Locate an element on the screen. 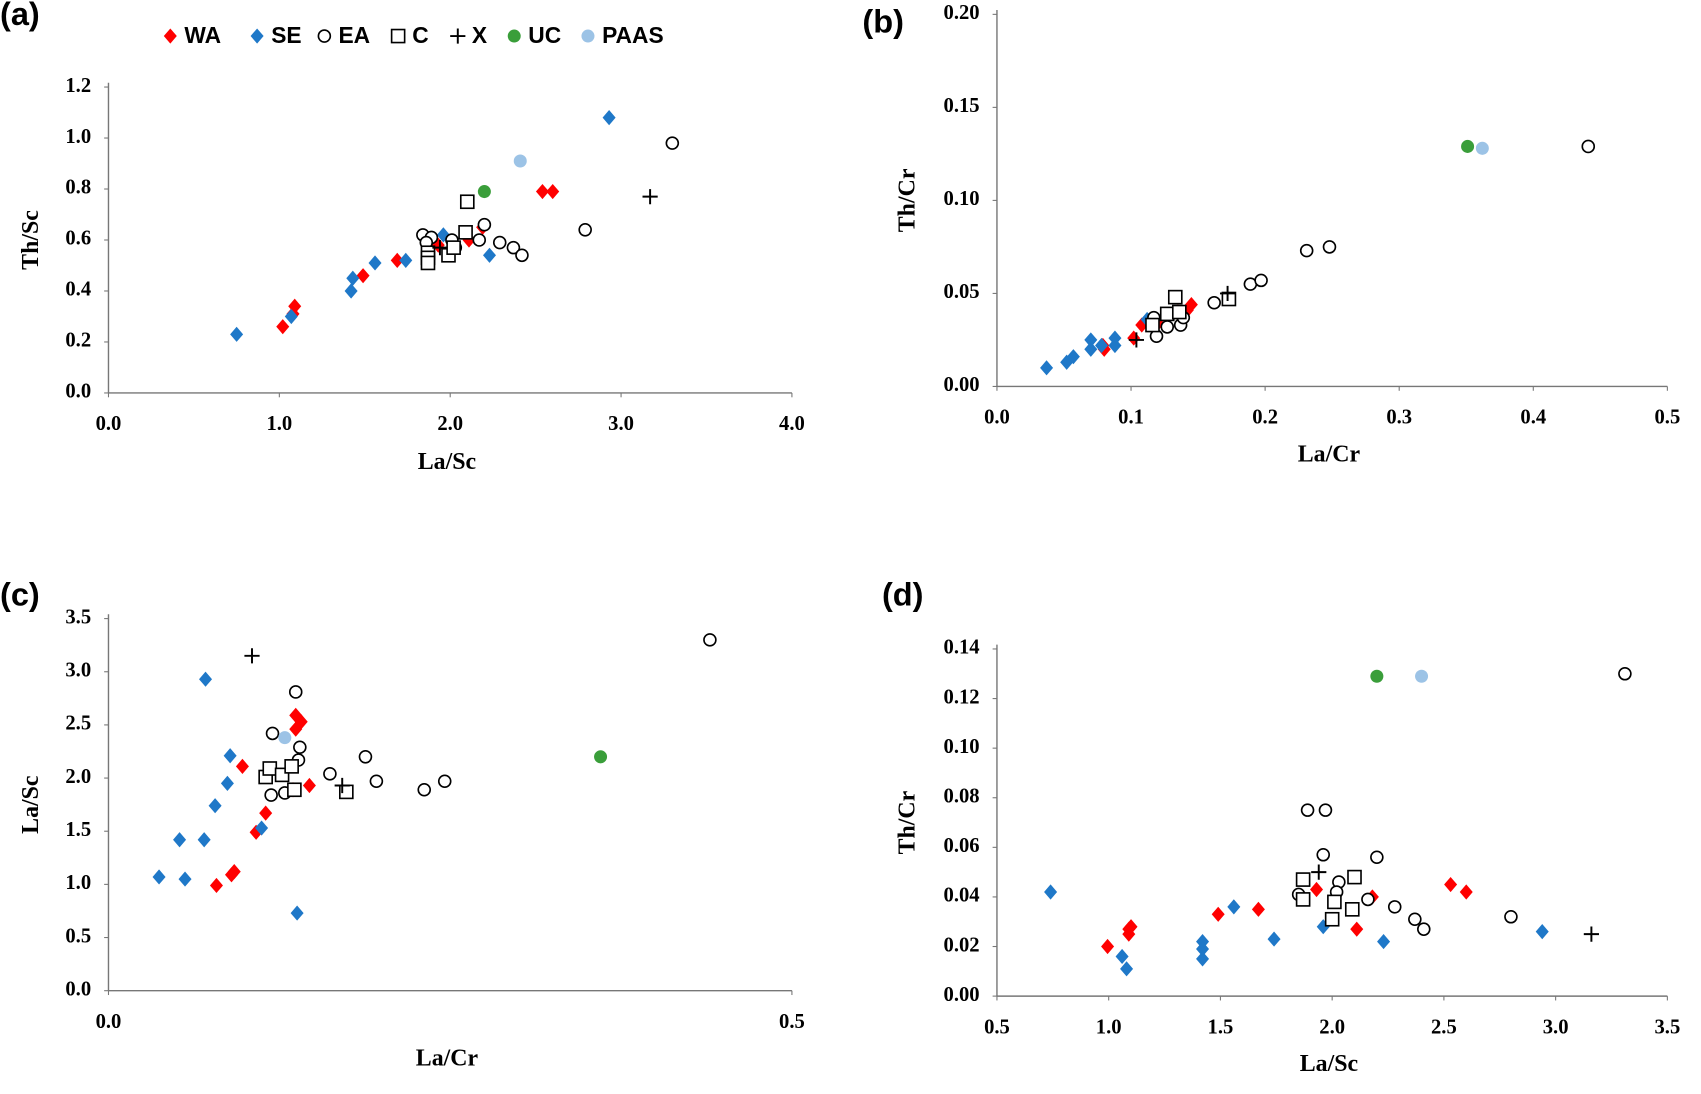 The height and width of the screenshot is (1094, 1701). x-tick-label: 0.1 is located at coordinates (1131, 418).